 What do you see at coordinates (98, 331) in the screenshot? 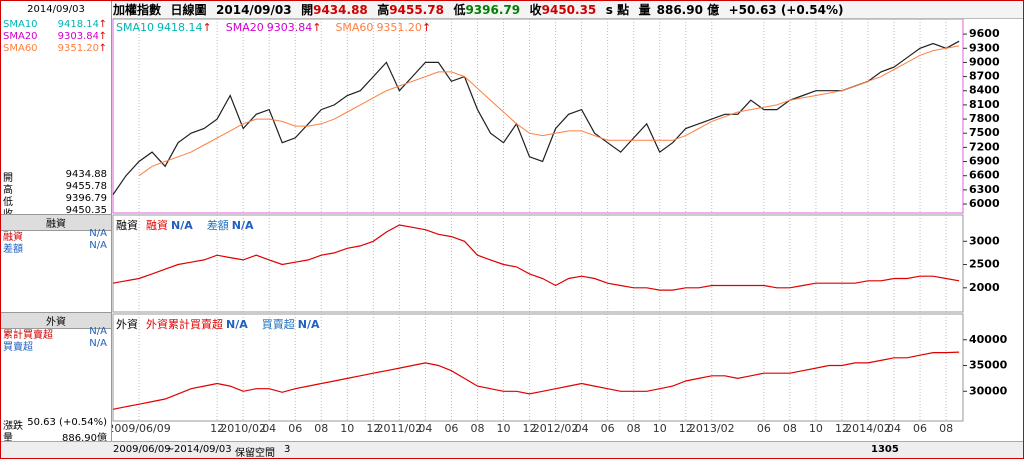
I see `row-value: N/A` at bounding box center [98, 331].